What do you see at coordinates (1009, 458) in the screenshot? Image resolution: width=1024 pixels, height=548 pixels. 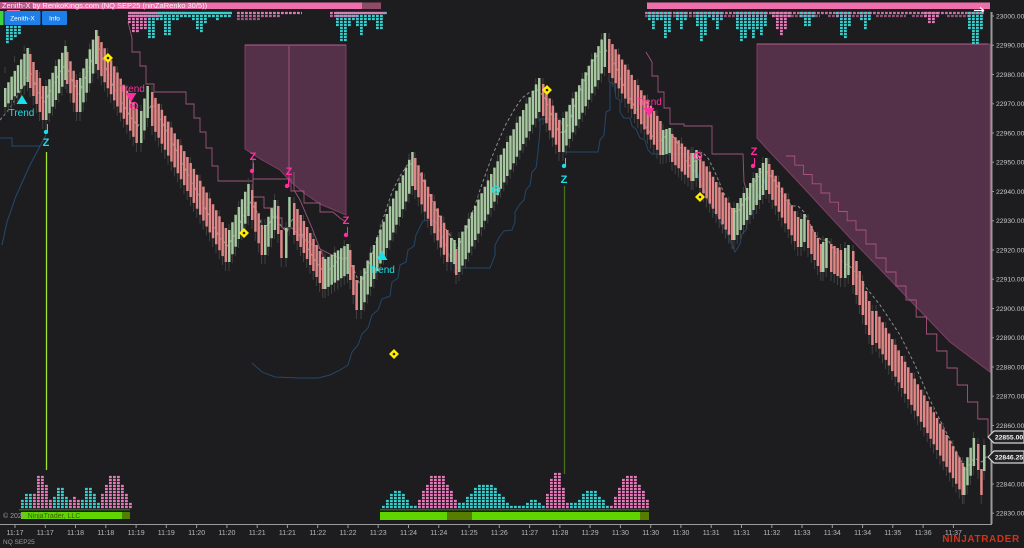 I see `svg-text: 22846.25` at bounding box center [1009, 458].